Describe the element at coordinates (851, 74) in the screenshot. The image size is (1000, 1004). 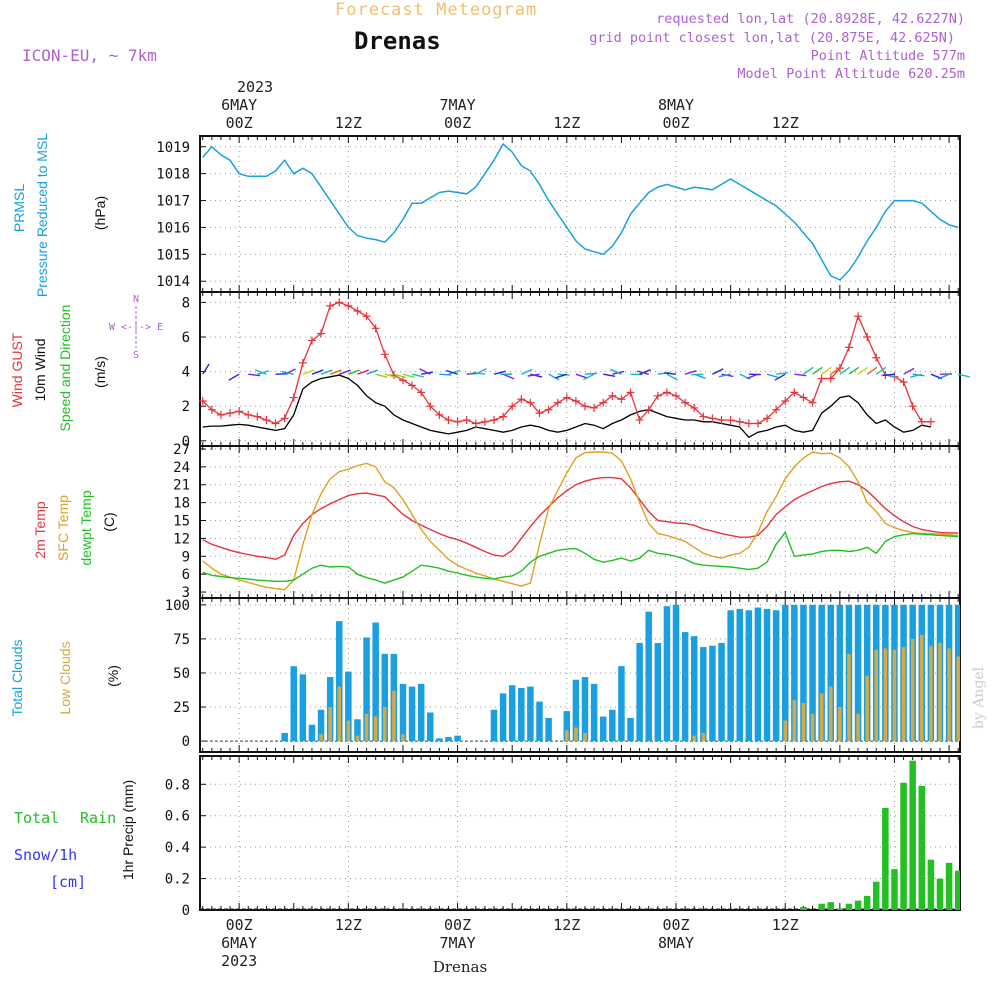
I see `model-altitude: Model Point Altitude 620.25m` at that location.